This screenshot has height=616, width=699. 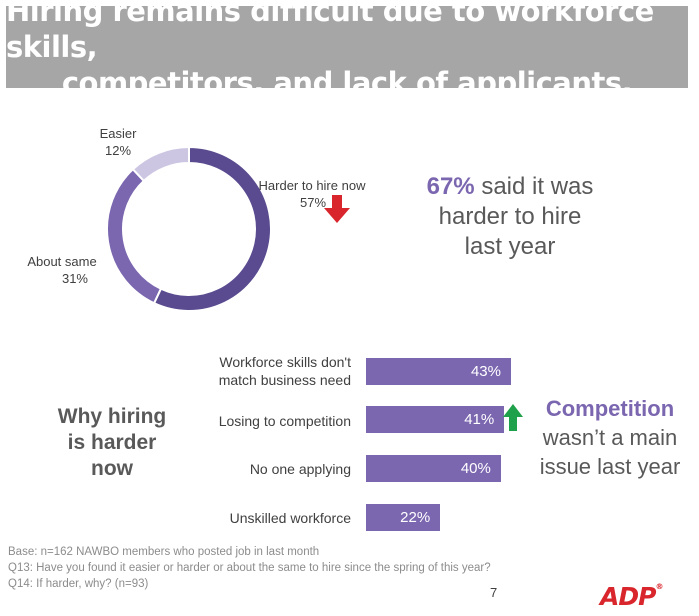 What do you see at coordinates (118, 150) in the screenshot?
I see `easier-value: 12%` at bounding box center [118, 150].